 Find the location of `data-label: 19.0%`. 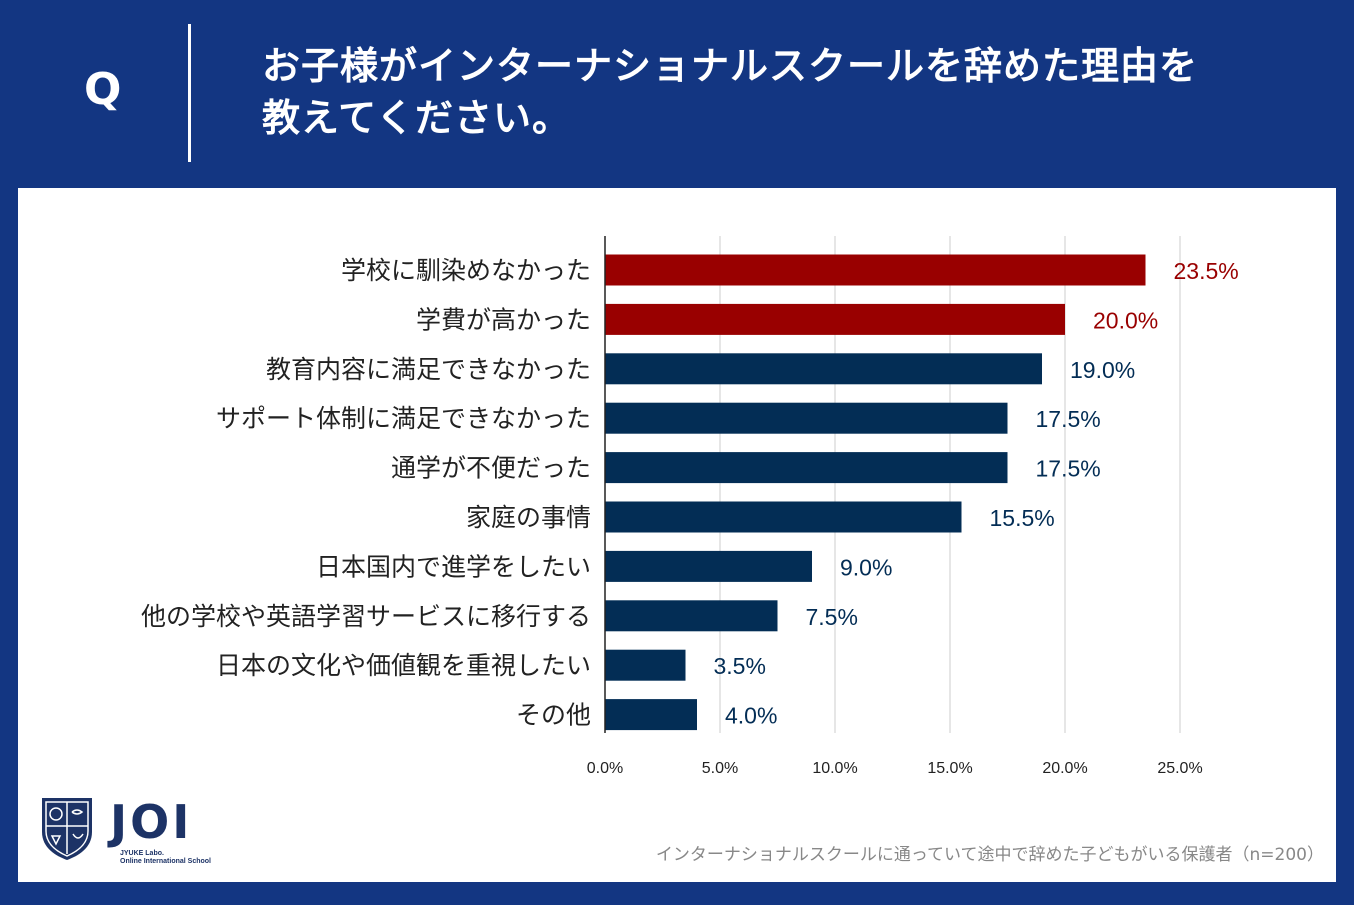

data-label: 19.0% is located at coordinates (1102, 370).